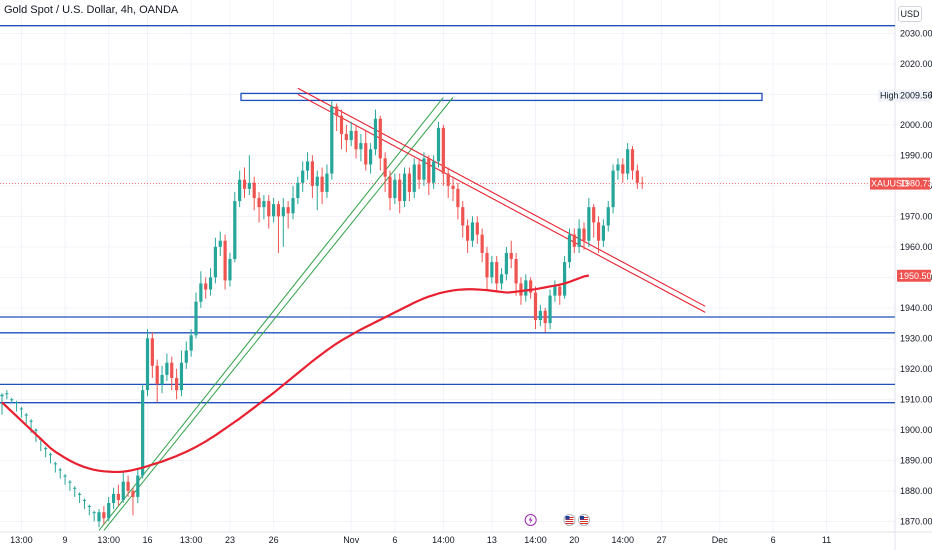 The height and width of the screenshot is (550, 932). What do you see at coordinates (91, 10) in the screenshot?
I see `symbol-title: Gold Spot / U.S. Dollar, 4h, OANDA` at bounding box center [91, 10].